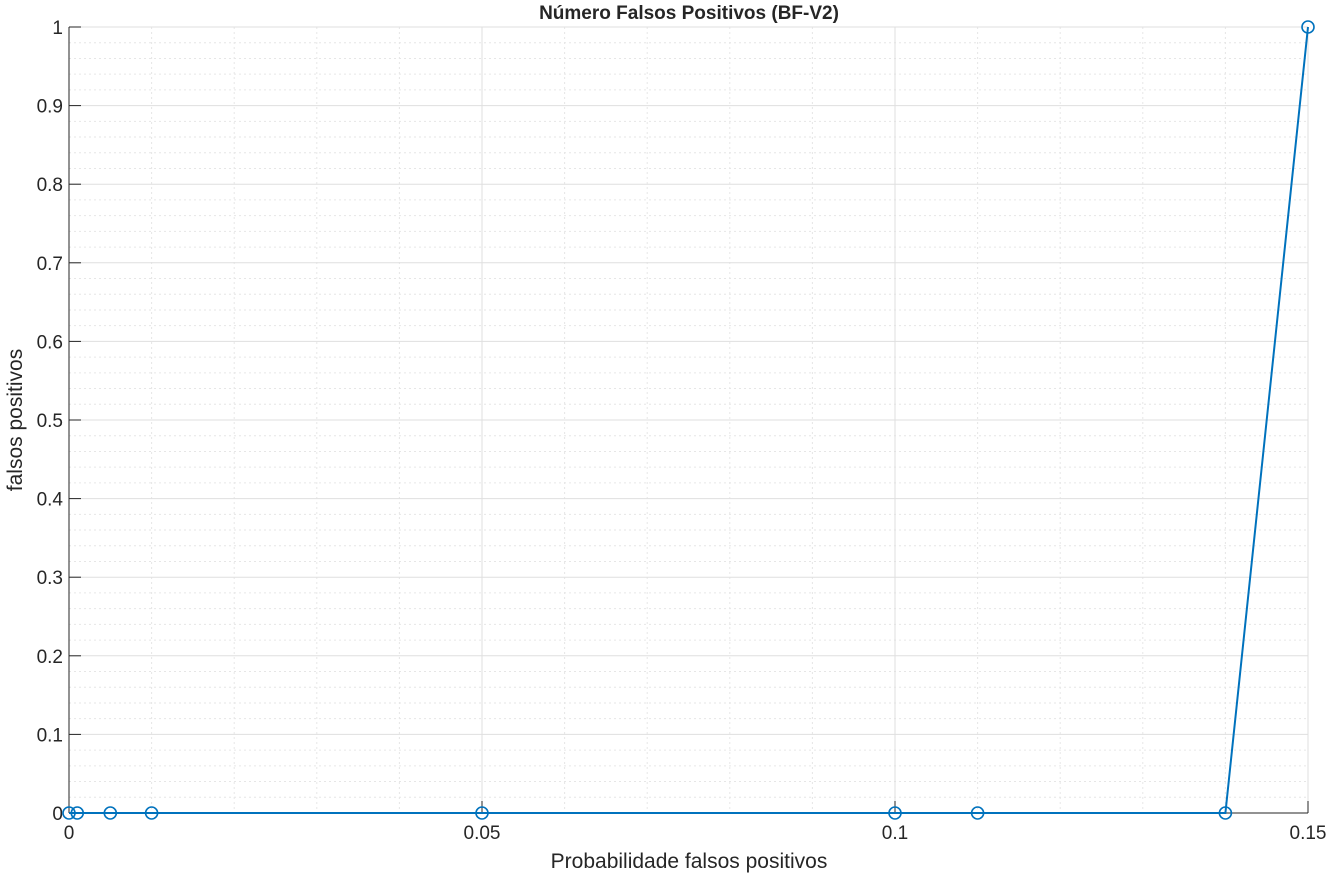 The height and width of the screenshot is (876, 1331). What do you see at coordinates (50, 500) in the screenshot?
I see `y-tick-label: 0.4` at bounding box center [50, 500].